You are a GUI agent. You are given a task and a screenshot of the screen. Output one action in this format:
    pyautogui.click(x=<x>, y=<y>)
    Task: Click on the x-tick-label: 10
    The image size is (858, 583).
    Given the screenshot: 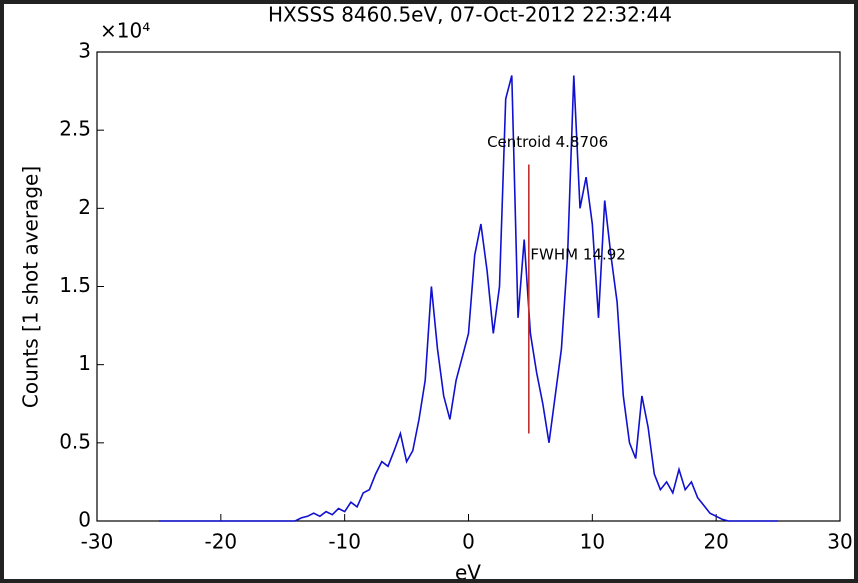 What is the action you would take?
    pyautogui.click(x=592, y=542)
    